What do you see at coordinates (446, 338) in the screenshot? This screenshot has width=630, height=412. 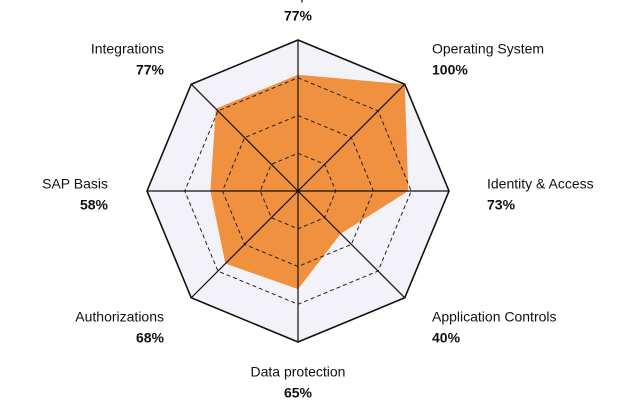 I see `value-label: 40%` at bounding box center [446, 338].